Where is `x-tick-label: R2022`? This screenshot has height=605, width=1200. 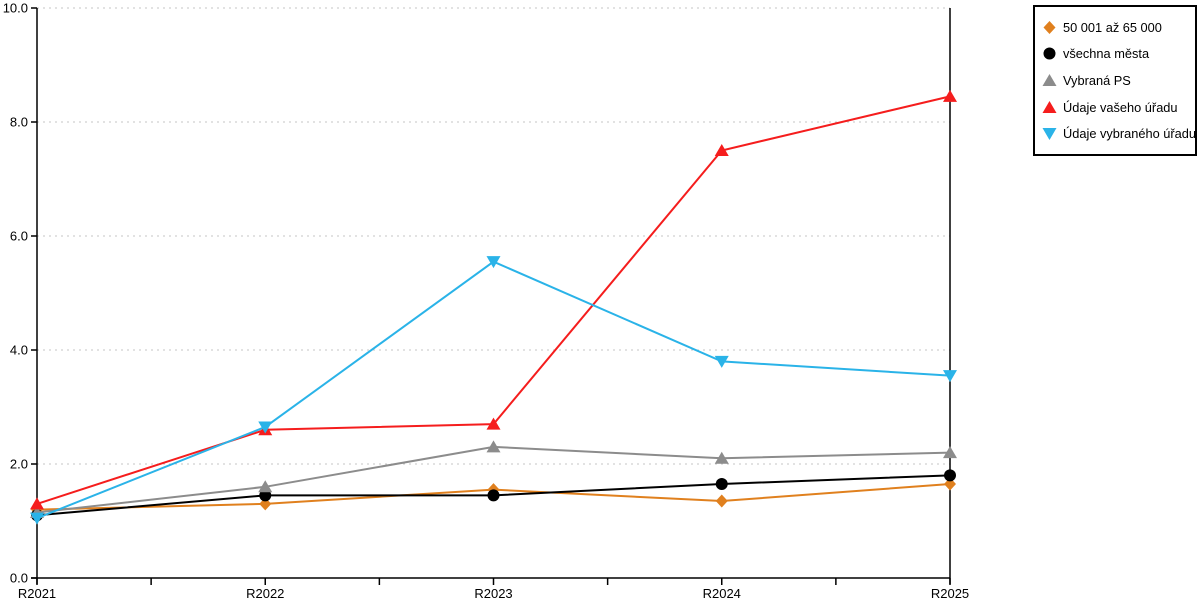
x-tick-label: R2022 is located at coordinates (265, 593).